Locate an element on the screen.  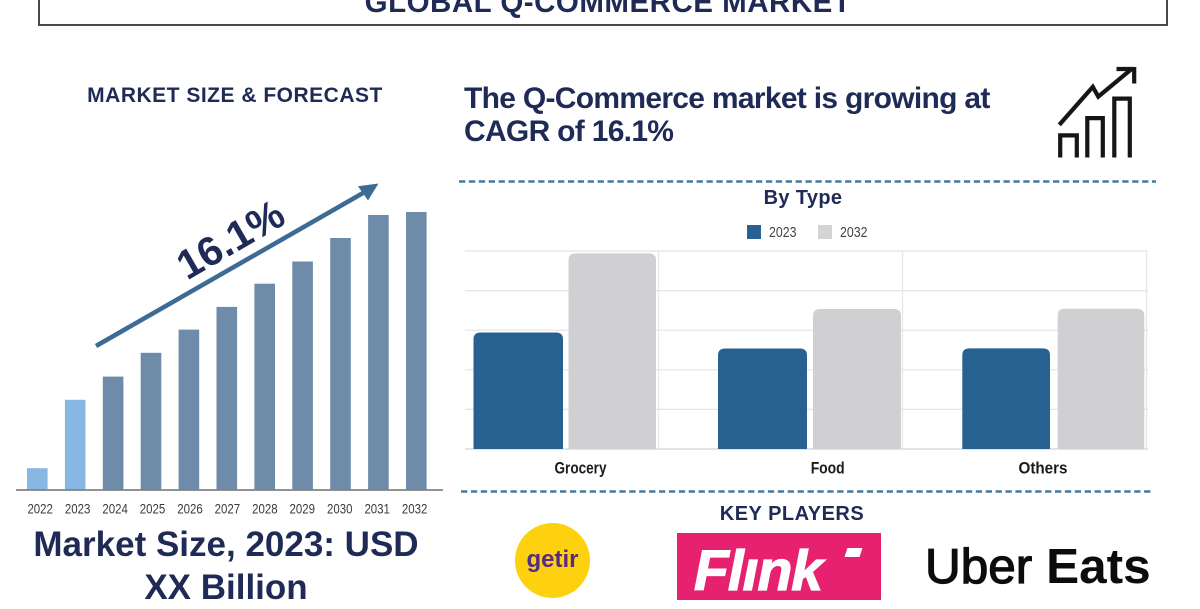
svg-text: 16.1% is located at coordinates (231, 239).